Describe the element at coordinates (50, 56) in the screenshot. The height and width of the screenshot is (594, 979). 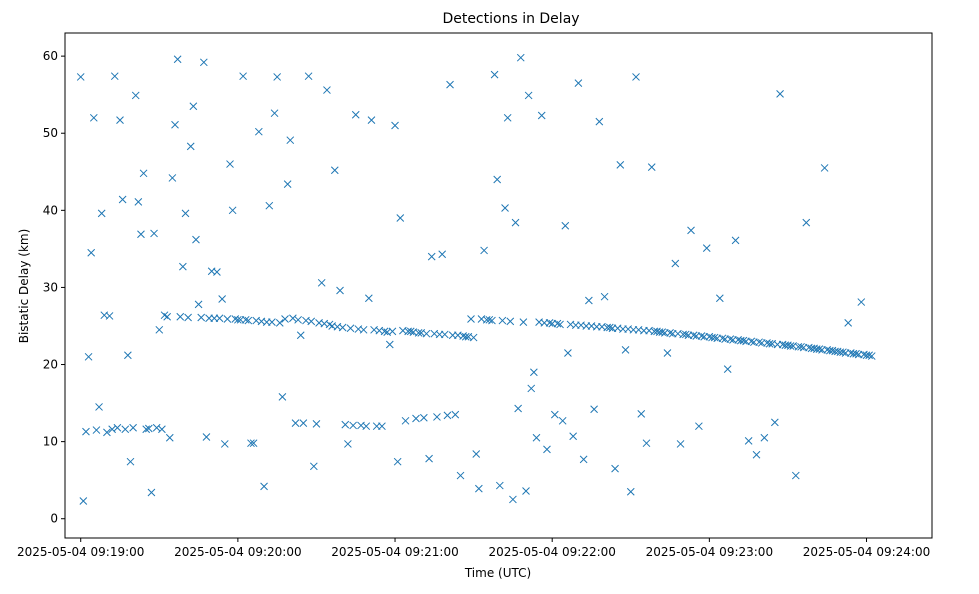
I see `y-tick-label: 60` at that location.